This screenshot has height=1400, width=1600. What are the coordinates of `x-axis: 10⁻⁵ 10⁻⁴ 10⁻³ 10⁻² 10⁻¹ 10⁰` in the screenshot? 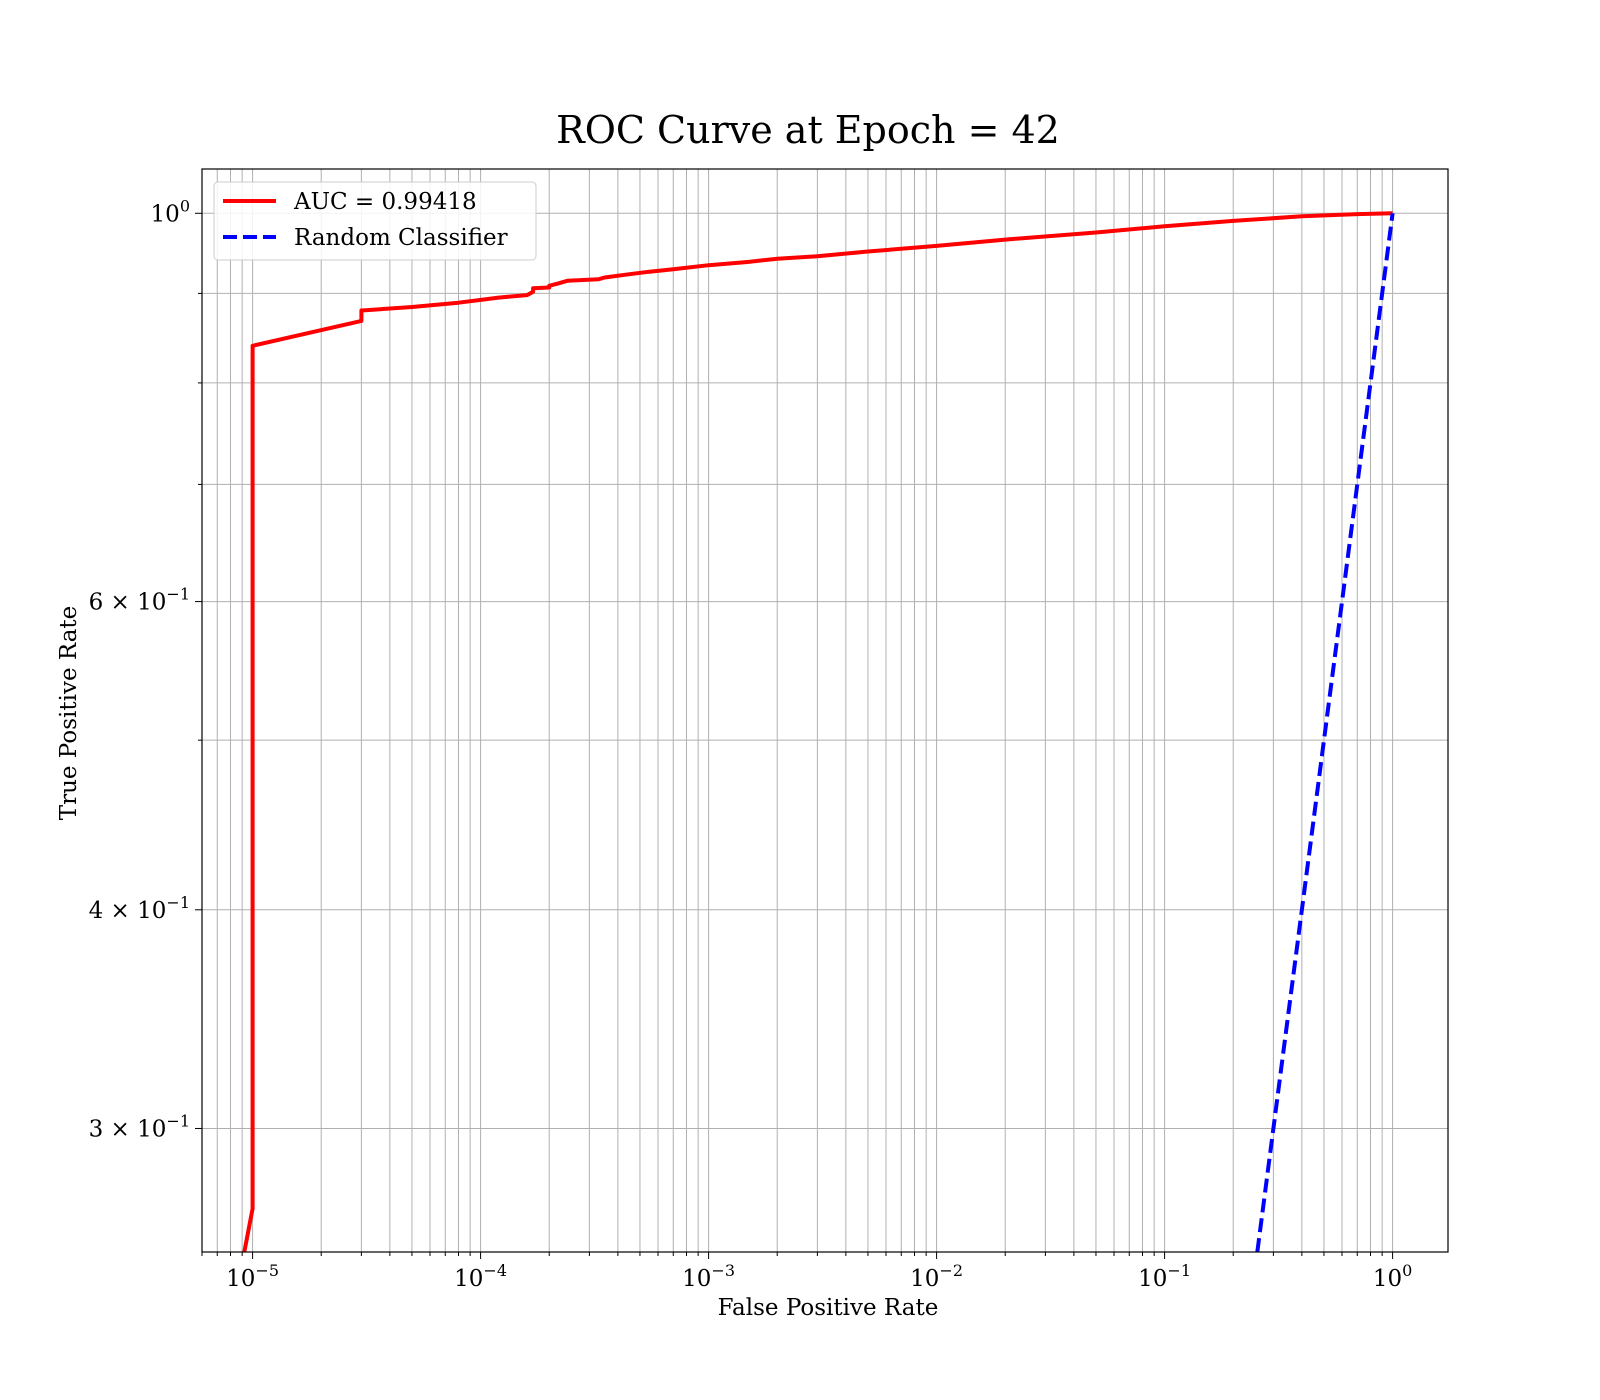 It's located at (806, 1272).